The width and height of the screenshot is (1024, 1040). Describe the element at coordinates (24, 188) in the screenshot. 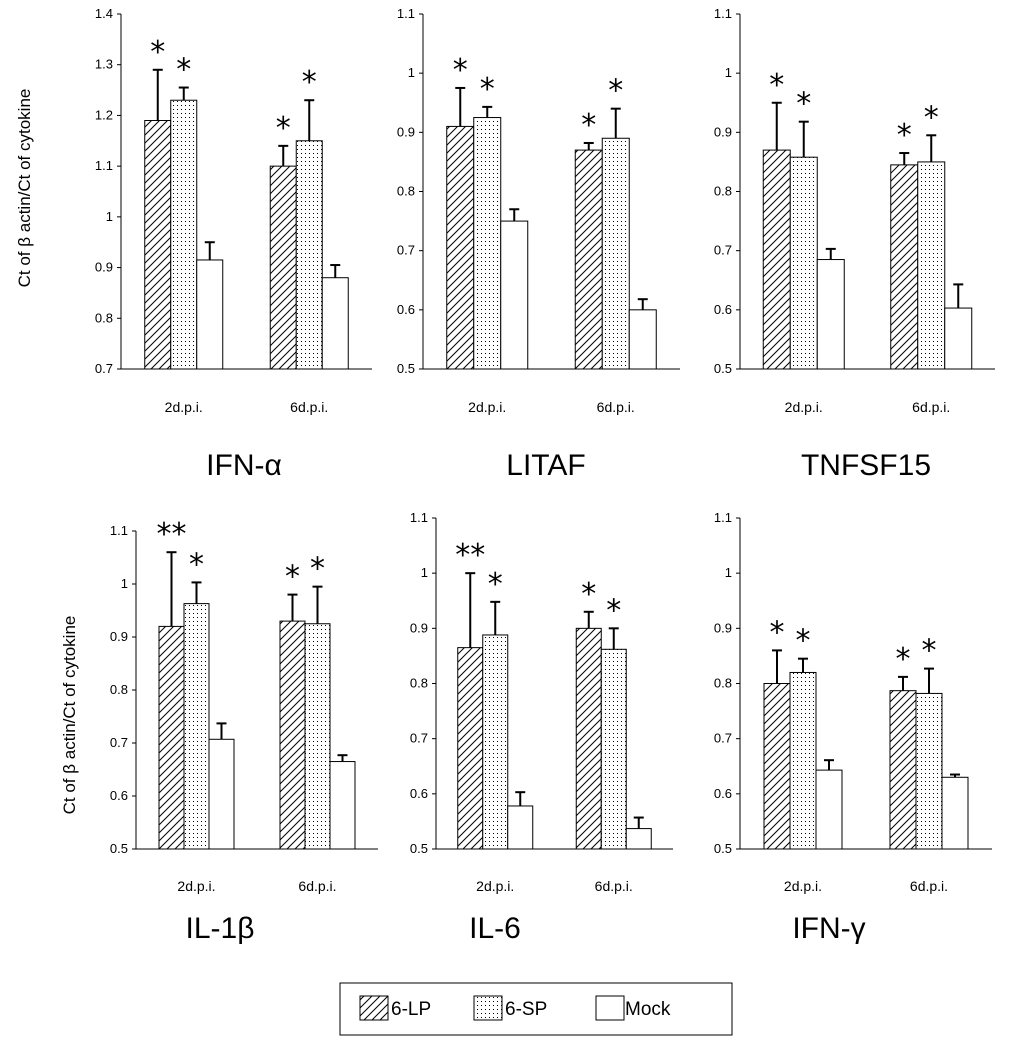

I see `y-axis-label-top: Ct of β actin/Ct of cytokine` at that location.